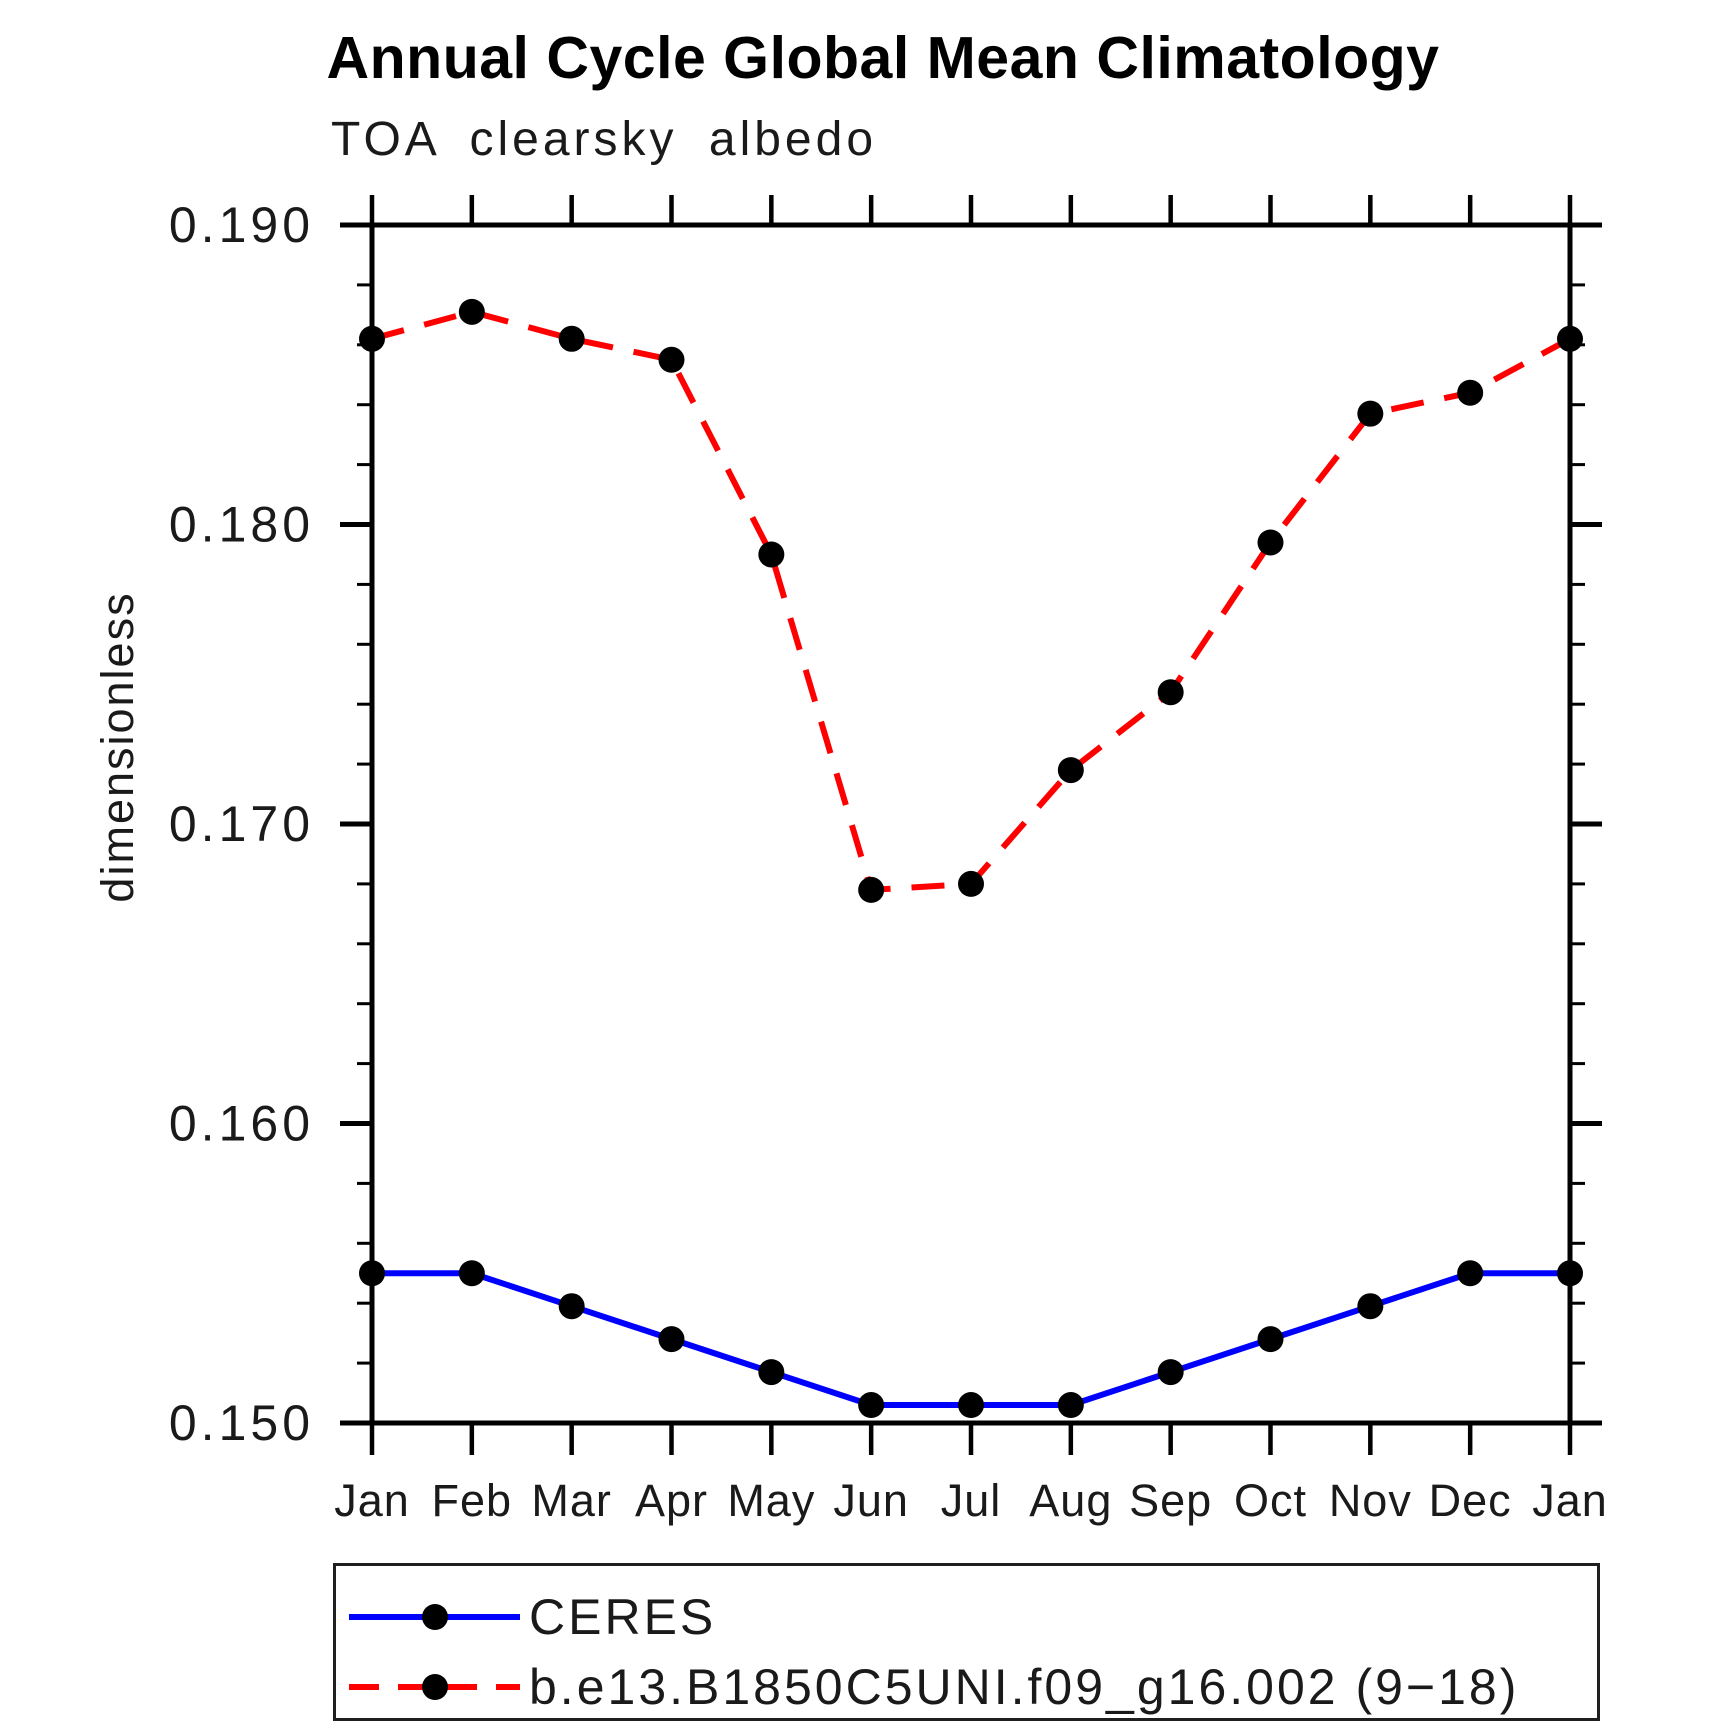 The height and width of the screenshot is (1729, 1710). I want to click on x-tick-label: Apr, so click(671, 1500).